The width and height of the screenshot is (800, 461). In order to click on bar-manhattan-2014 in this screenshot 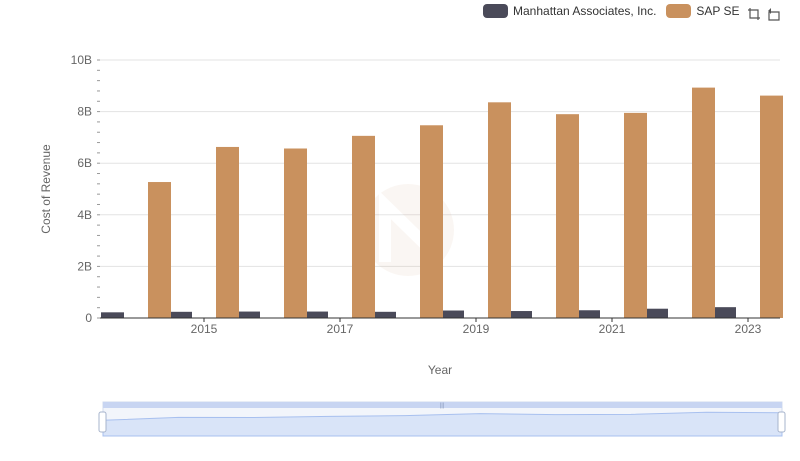, I will do `click(112, 315)`.